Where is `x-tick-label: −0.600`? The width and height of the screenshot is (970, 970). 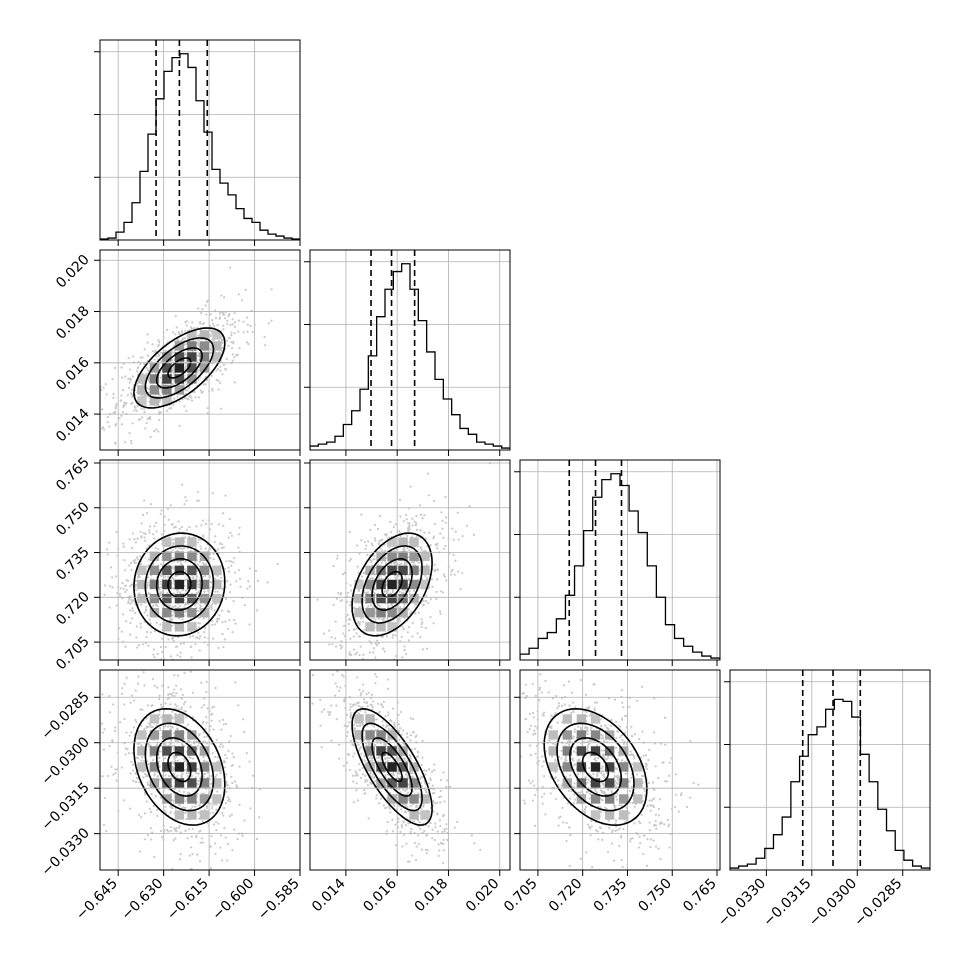 x-tick-label: −0.600 is located at coordinates (233, 900).